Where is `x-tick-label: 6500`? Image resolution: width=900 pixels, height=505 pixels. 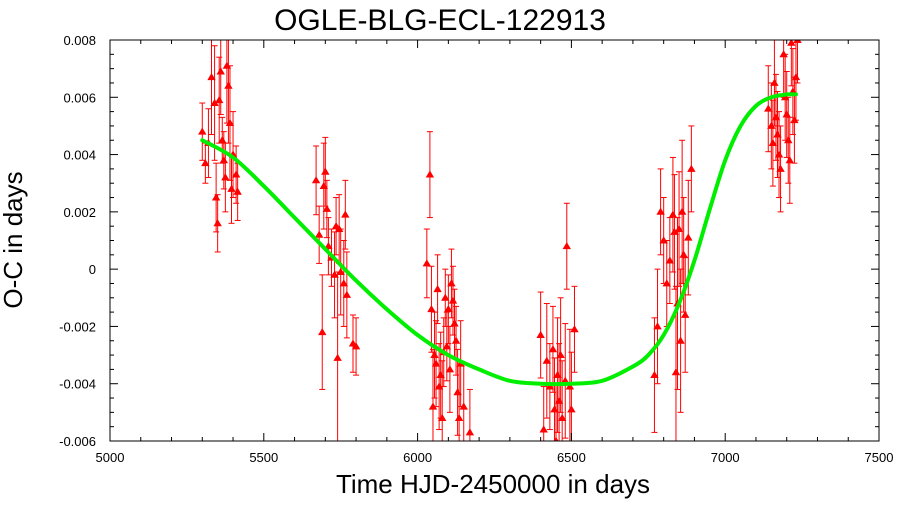
x-tick-label: 6500 is located at coordinates (571, 457).